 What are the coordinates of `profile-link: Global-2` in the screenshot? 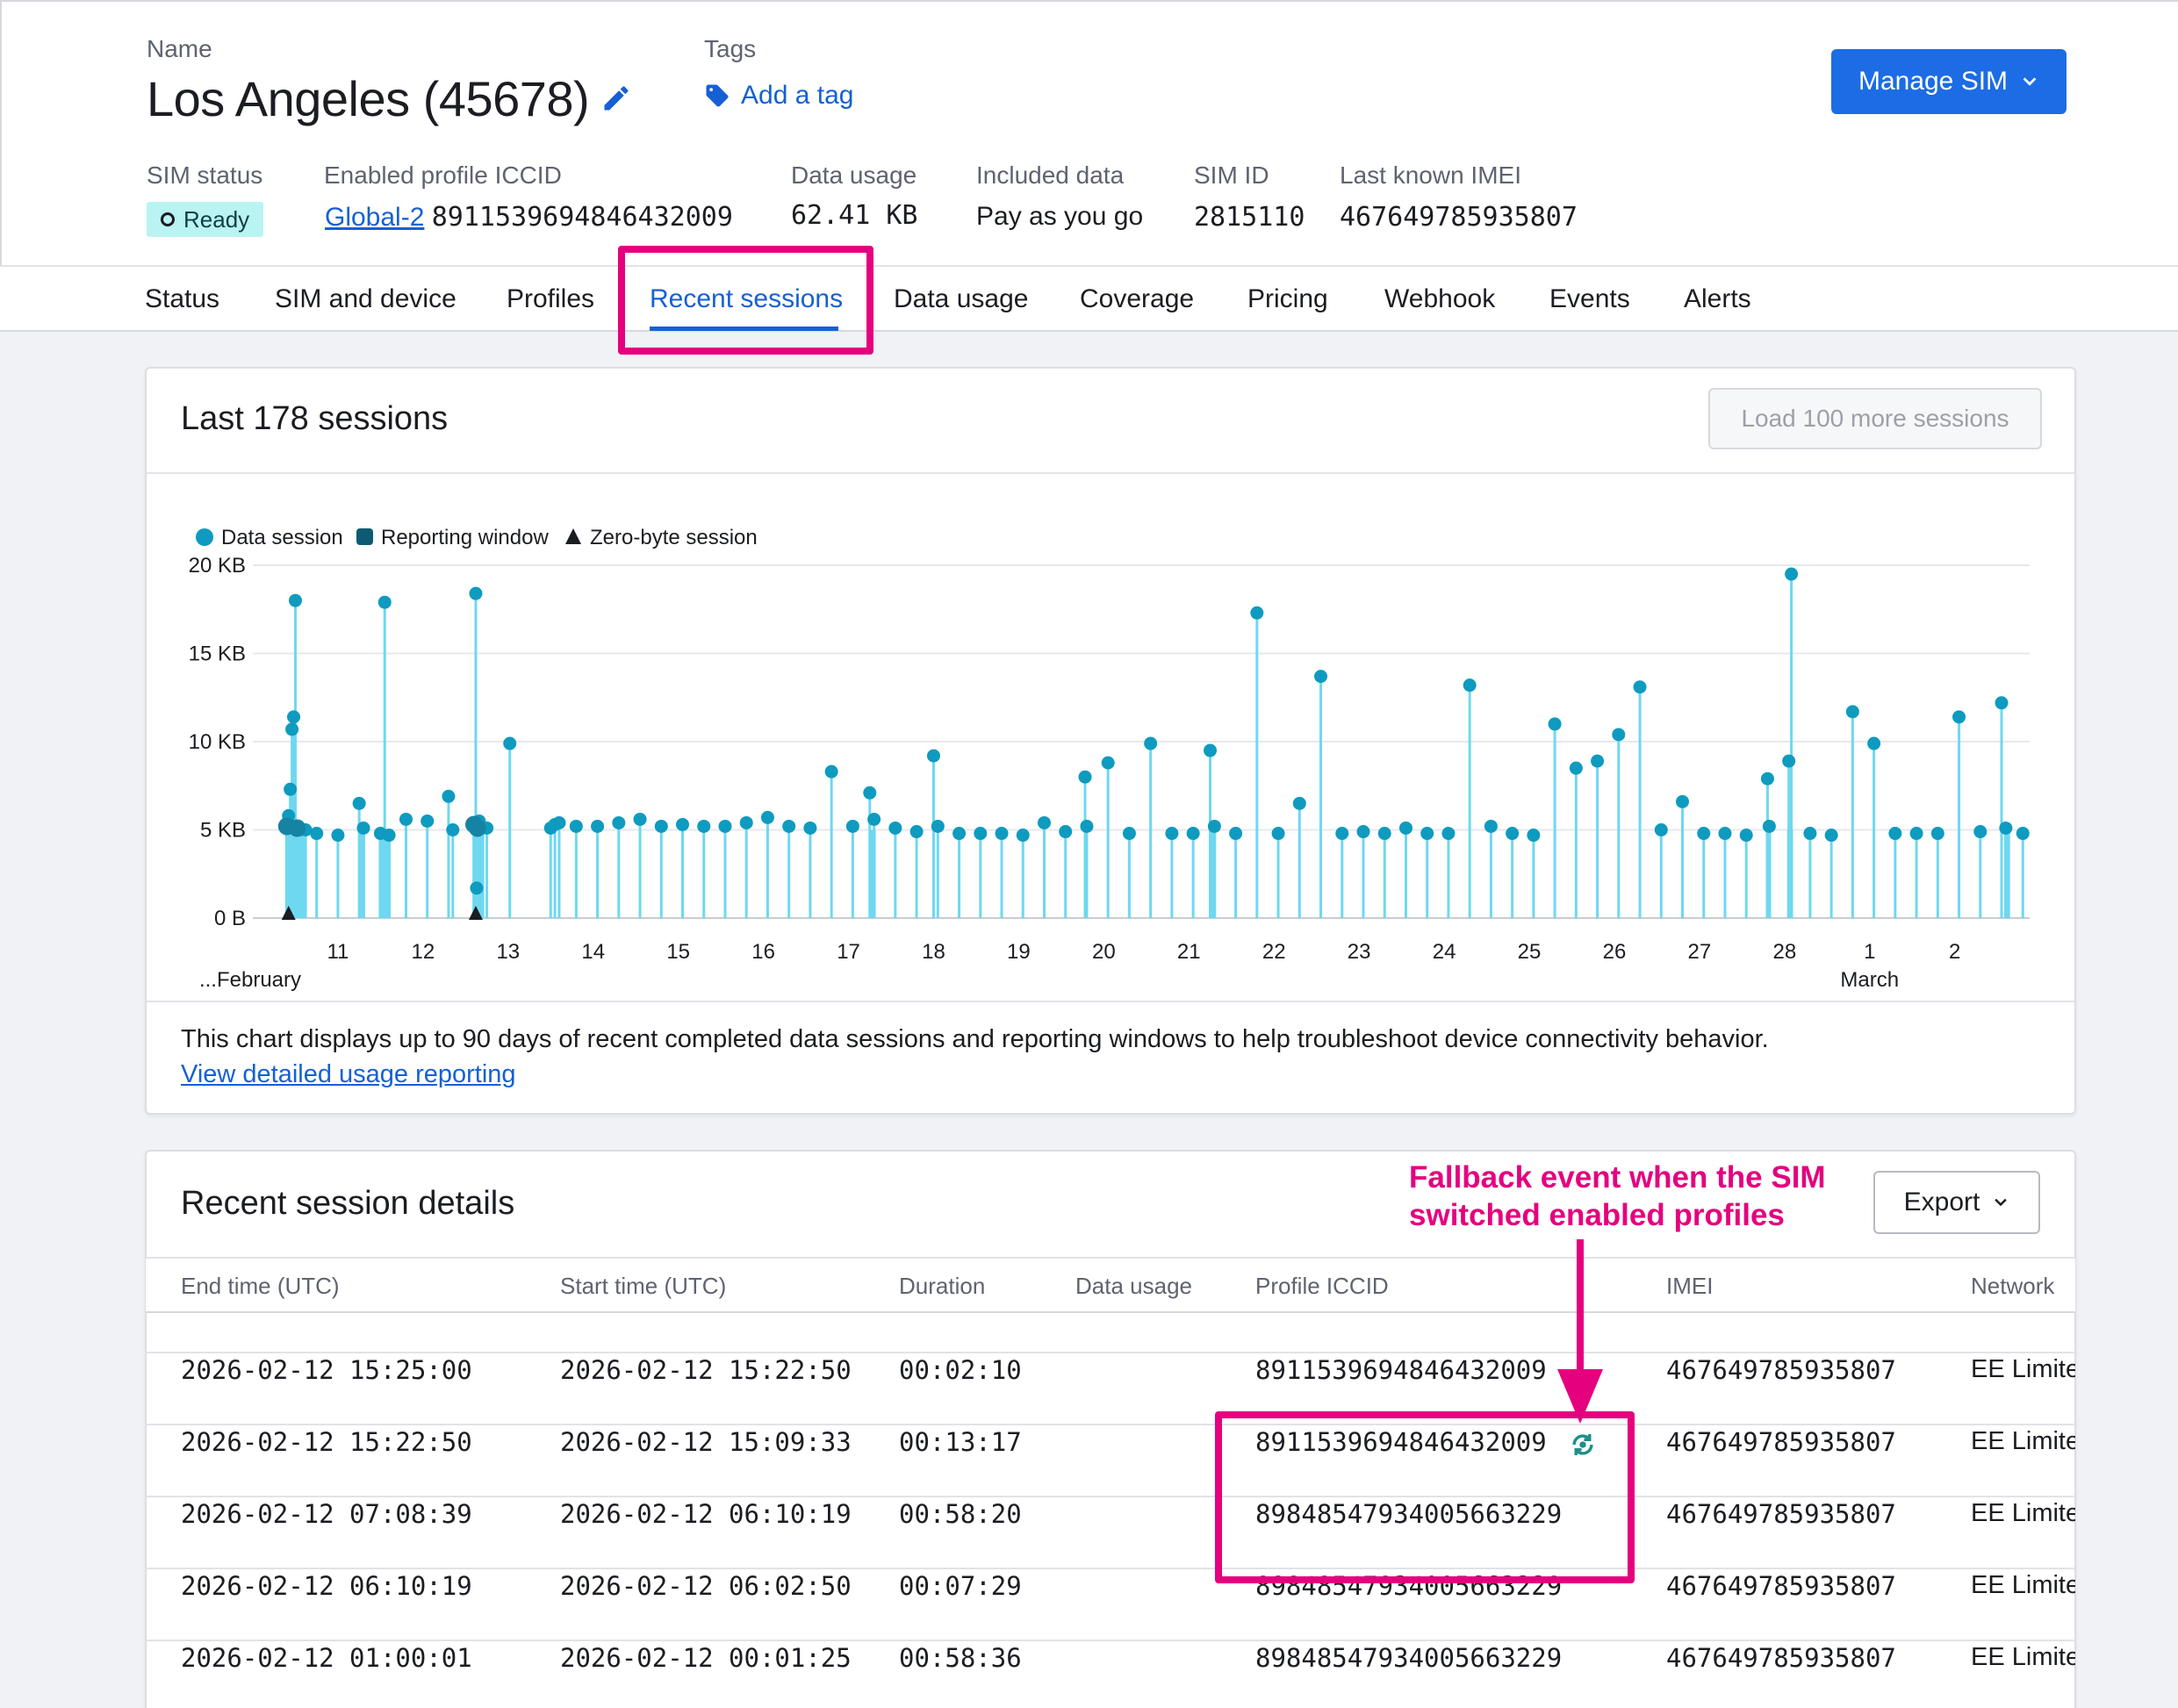 It's located at (375, 217).